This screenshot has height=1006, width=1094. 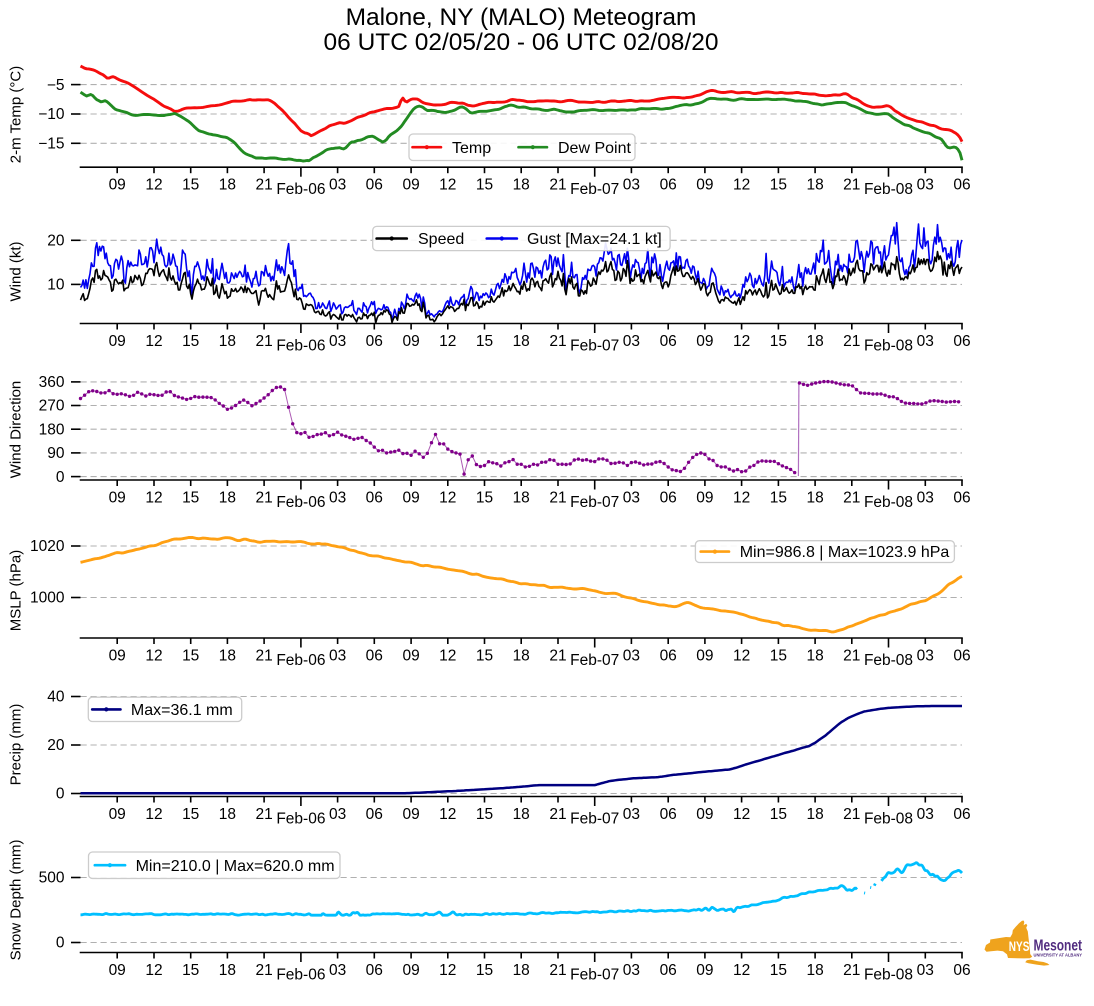 What do you see at coordinates (1058, 956) in the screenshot?
I see `svg-text: UNIVERSITY AT ALBANY` at bounding box center [1058, 956].